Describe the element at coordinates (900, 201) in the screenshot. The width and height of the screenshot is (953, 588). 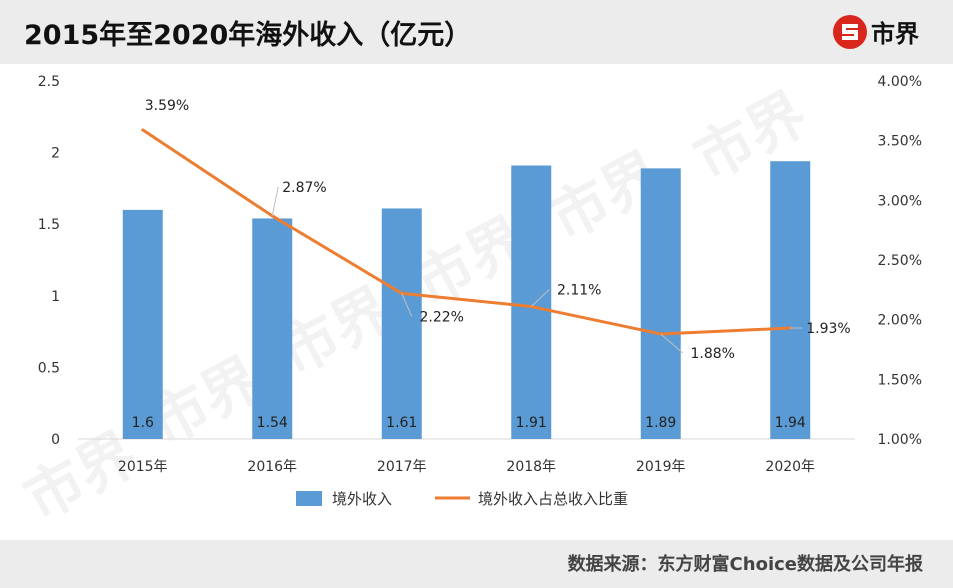
I see `y-right-tick-label: 3.00%` at that location.